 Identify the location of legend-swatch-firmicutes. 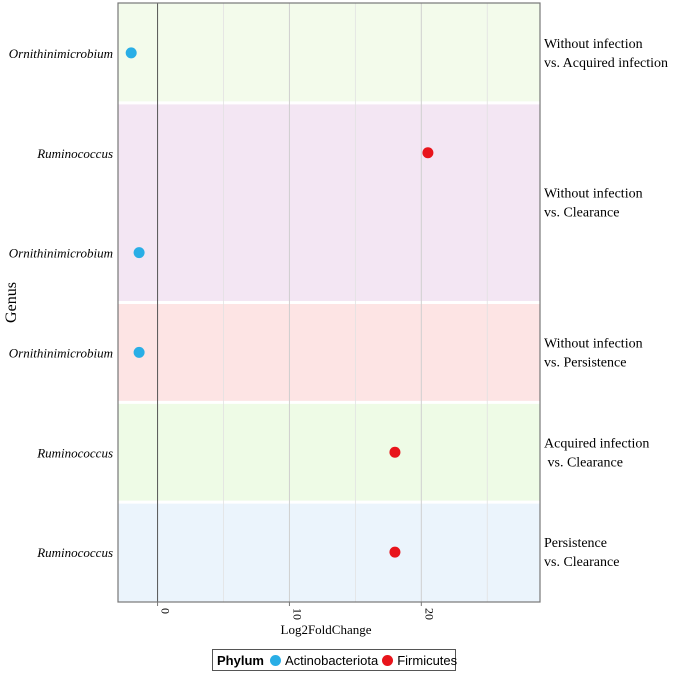
(388, 660).